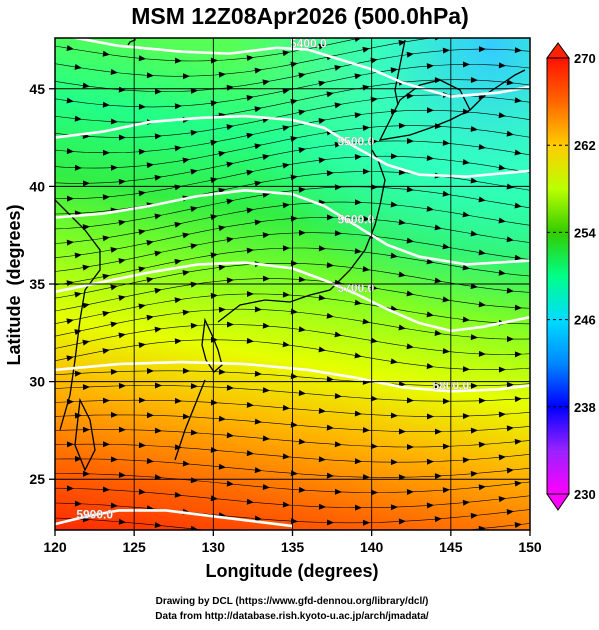 Image resolution: width=599 pixels, height=630 pixels. I want to click on coastline-hokkaido, so click(424, 110).